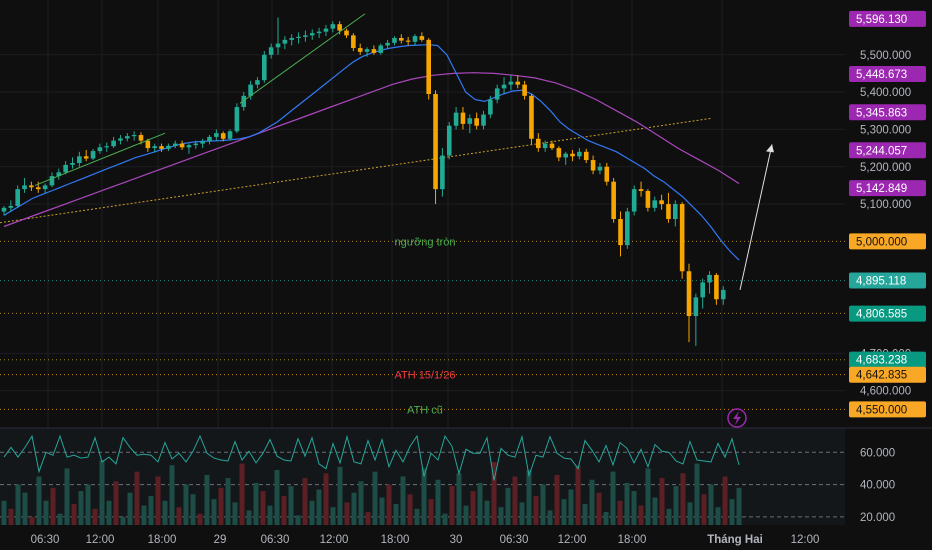 This screenshot has width=932, height=550. What do you see at coordinates (885, 168) in the screenshot?
I see `y-tick-label: 5,200.000` at bounding box center [885, 168].